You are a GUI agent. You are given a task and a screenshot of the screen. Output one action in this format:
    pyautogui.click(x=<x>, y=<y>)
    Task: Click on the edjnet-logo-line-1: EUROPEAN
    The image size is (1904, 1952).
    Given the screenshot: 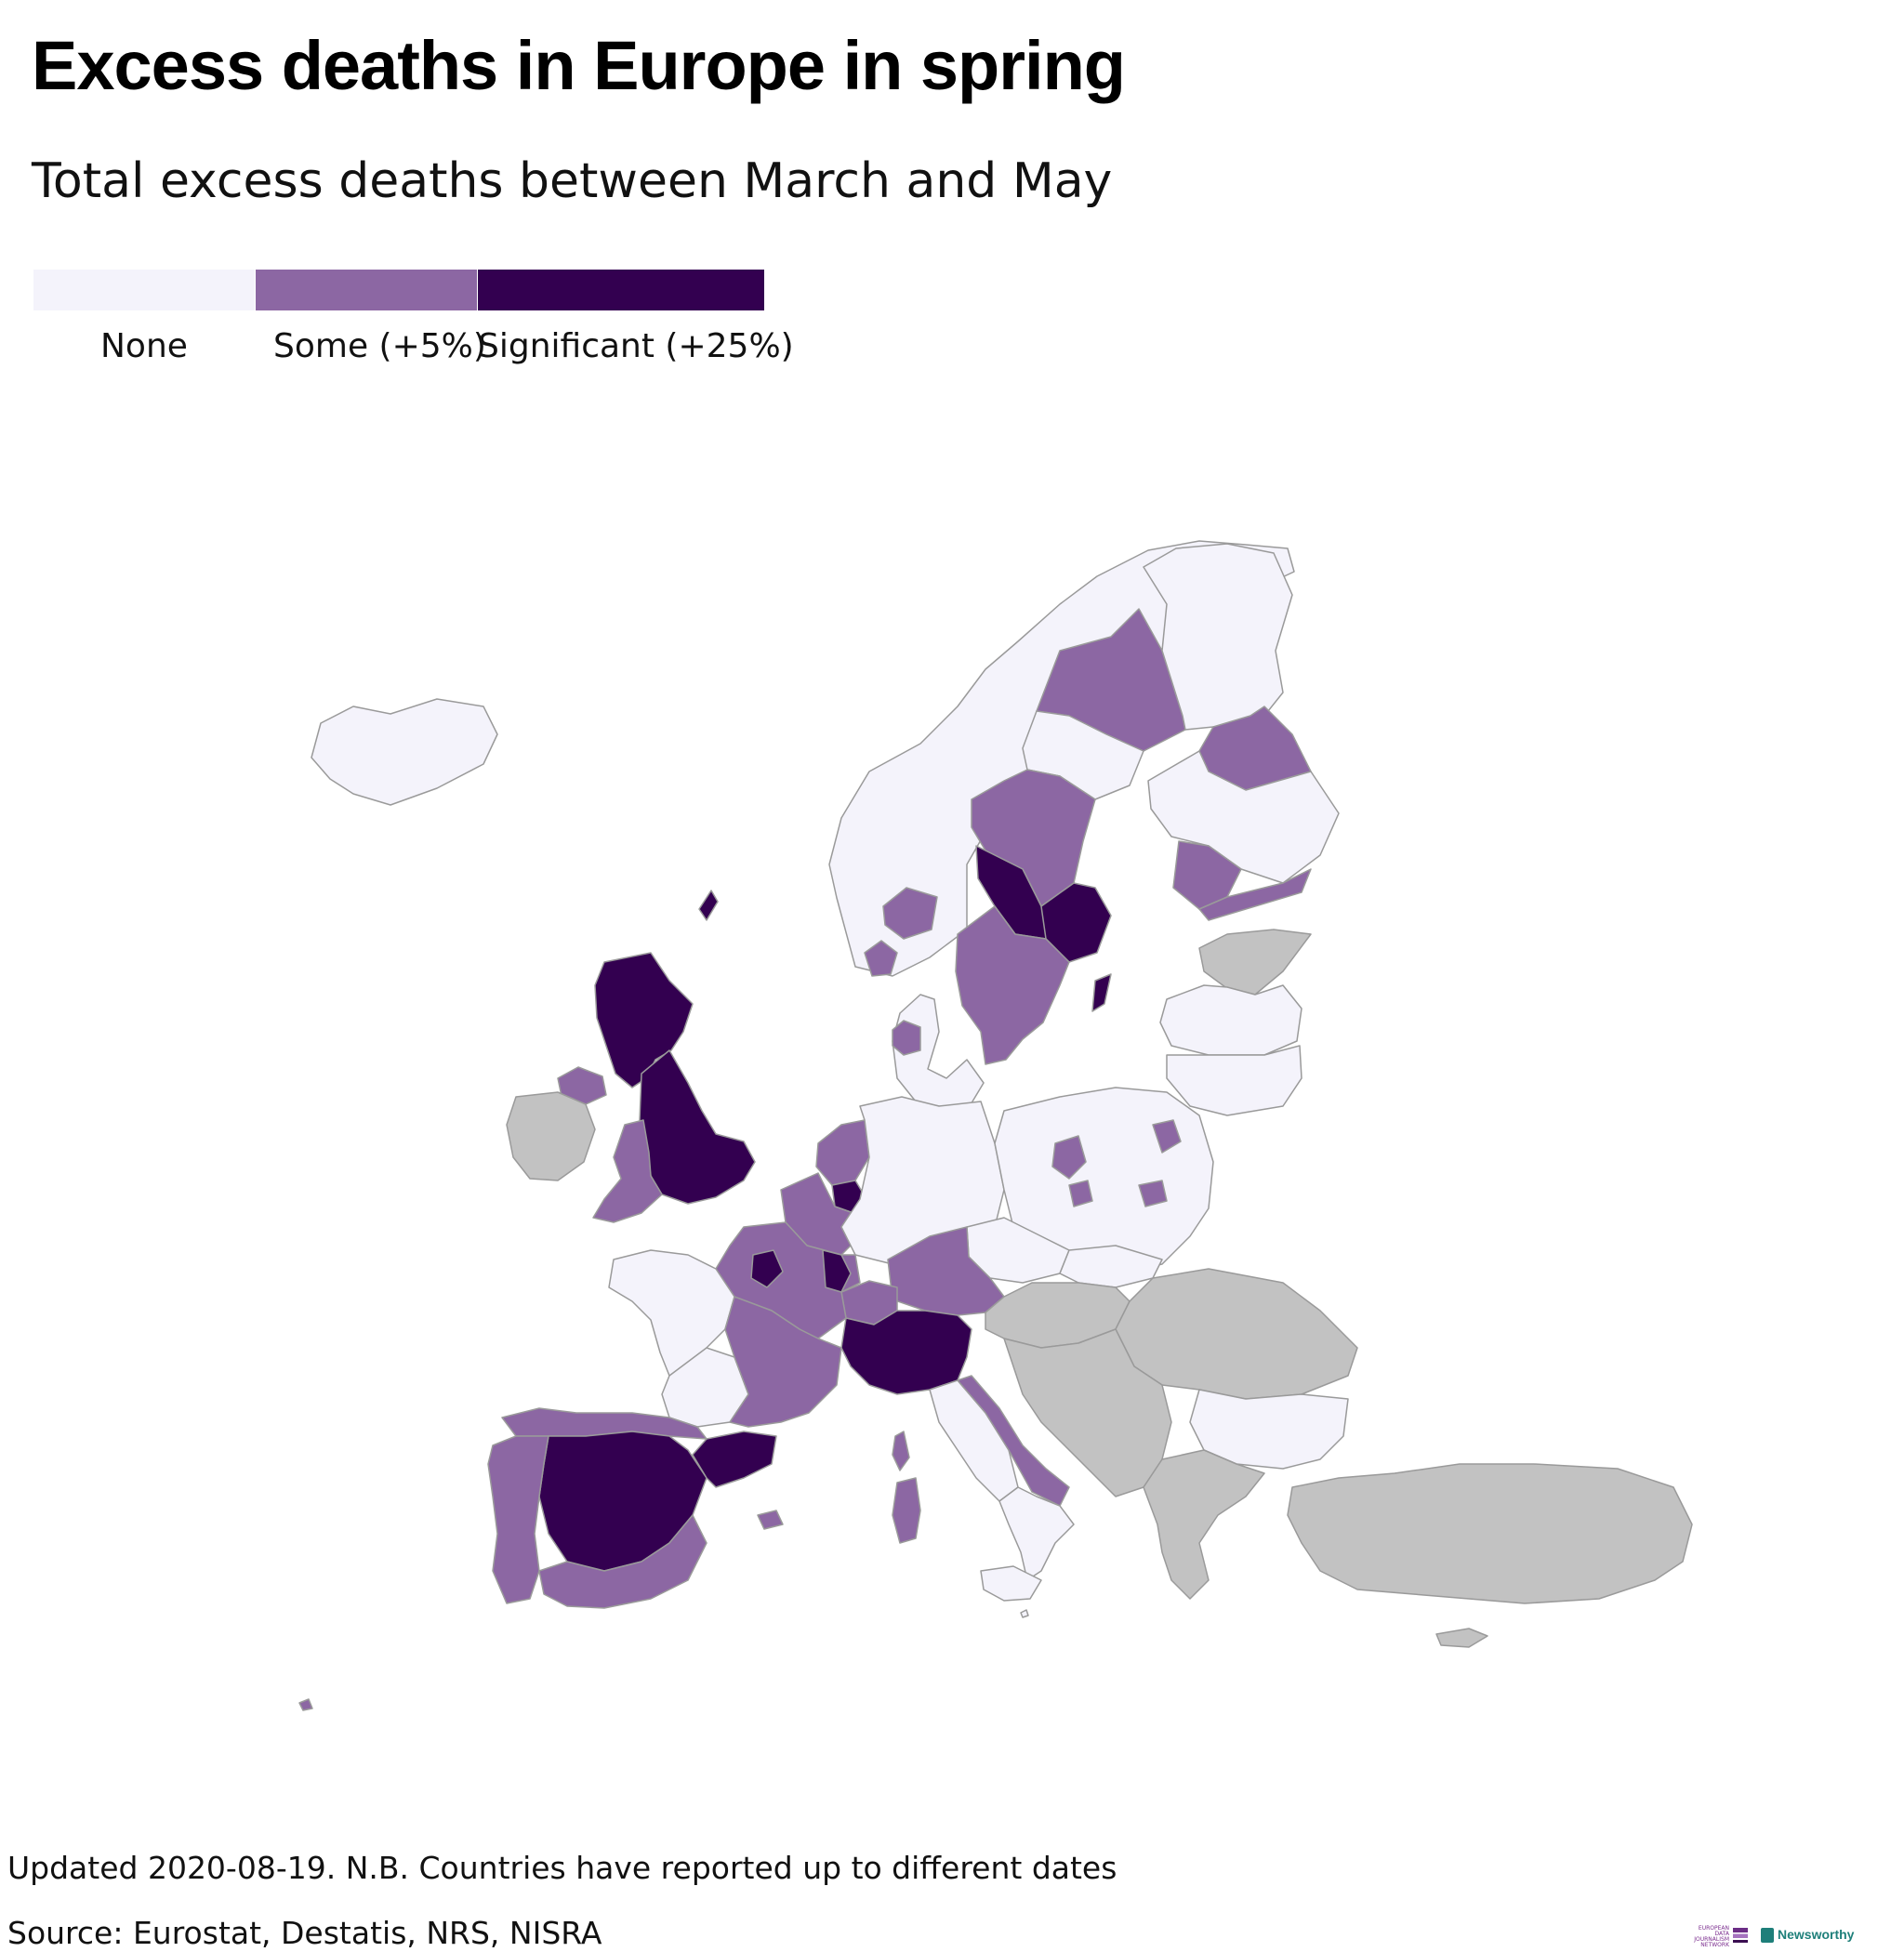 What is the action you would take?
    pyautogui.click(x=1713, y=1928)
    